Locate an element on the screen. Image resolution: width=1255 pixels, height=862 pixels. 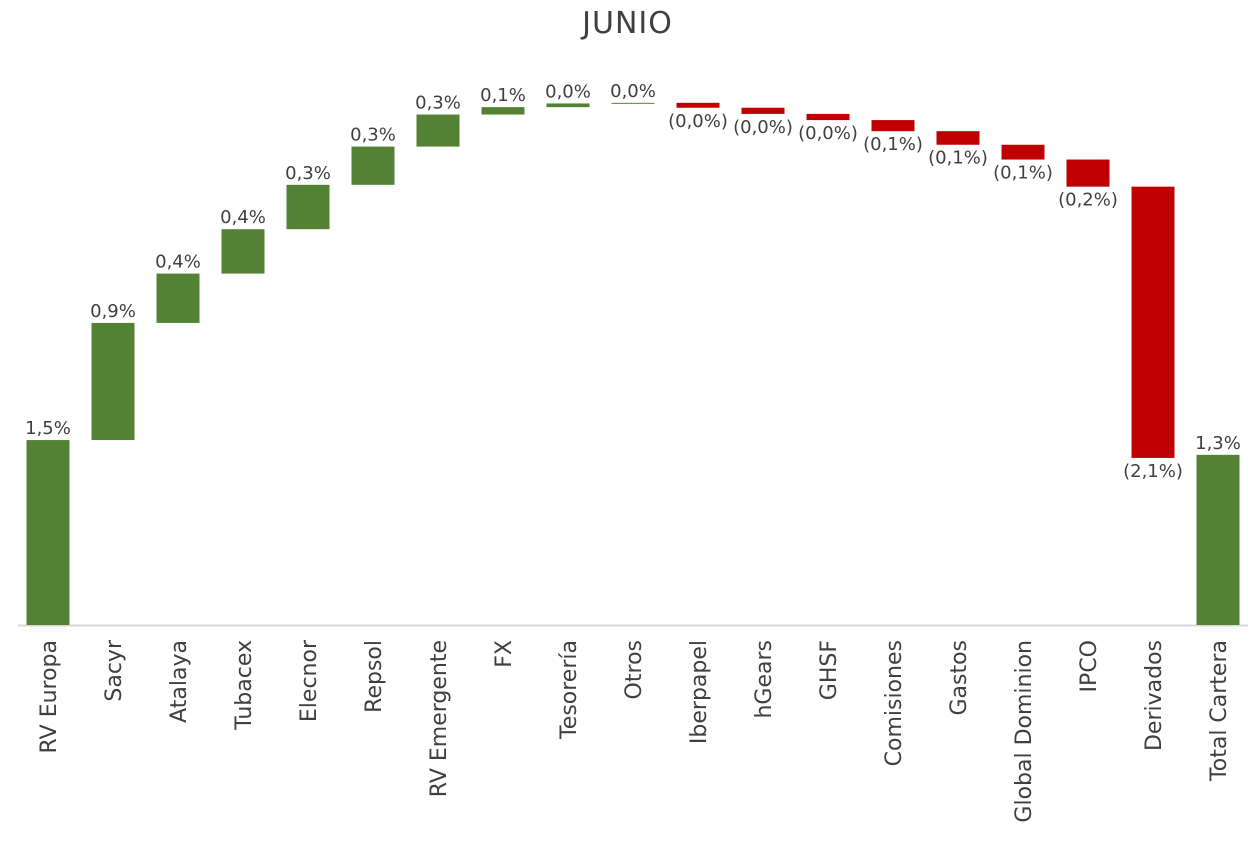
data-label-2: 0,4% is located at coordinates (178, 262).